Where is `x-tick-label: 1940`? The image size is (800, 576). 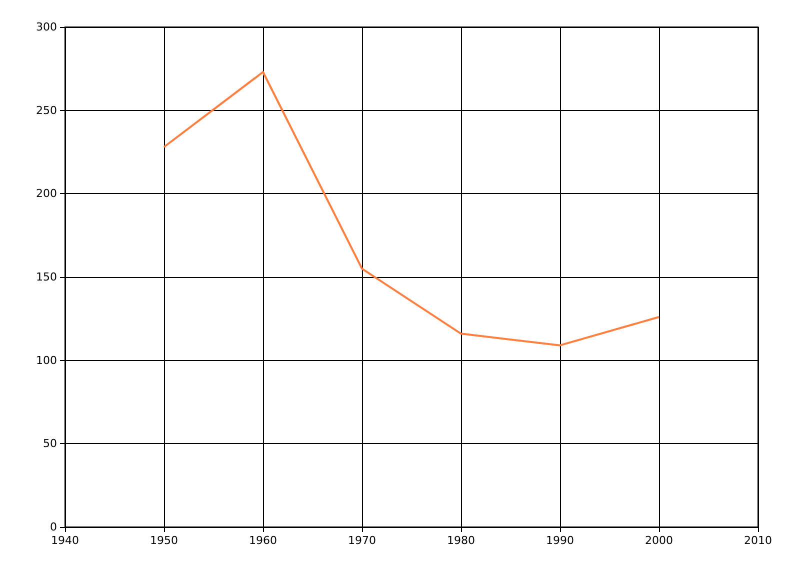
x-tick-label: 1940 is located at coordinates (65, 540).